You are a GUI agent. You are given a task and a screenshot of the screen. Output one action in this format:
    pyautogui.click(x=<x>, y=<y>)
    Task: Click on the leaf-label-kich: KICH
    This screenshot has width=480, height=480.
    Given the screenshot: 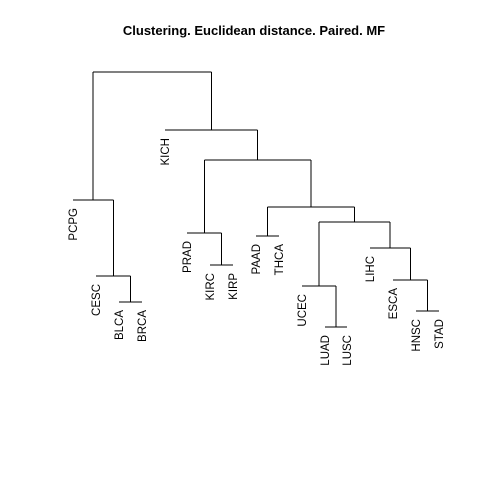 What is the action you would take?
    pyautogui.click(x=166, y=151)
    